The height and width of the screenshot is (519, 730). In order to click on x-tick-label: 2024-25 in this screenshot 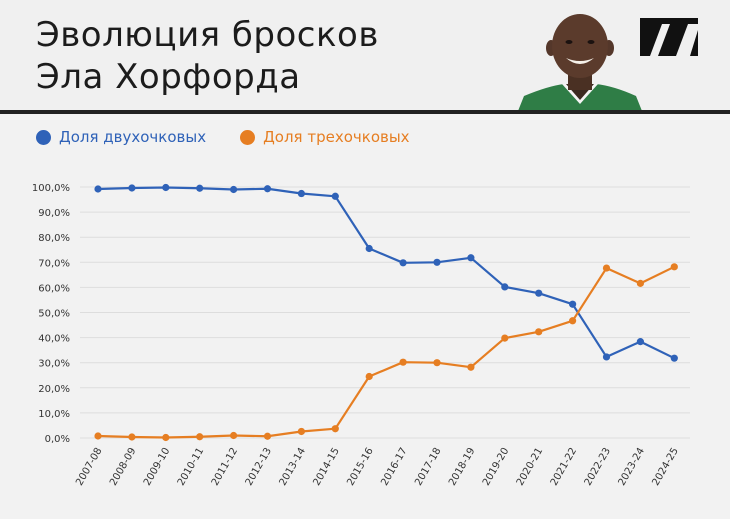, I will do `click(665, 467)`.